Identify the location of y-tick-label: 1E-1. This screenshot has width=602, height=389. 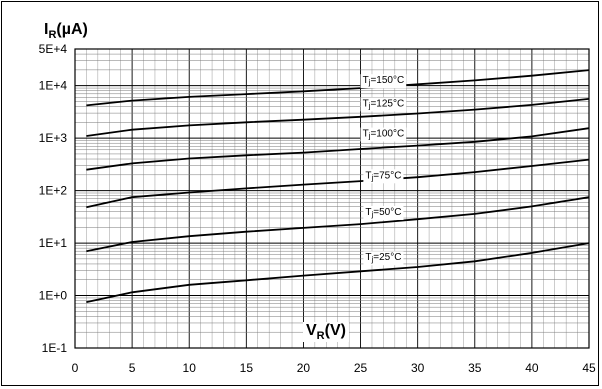
(55, 348).